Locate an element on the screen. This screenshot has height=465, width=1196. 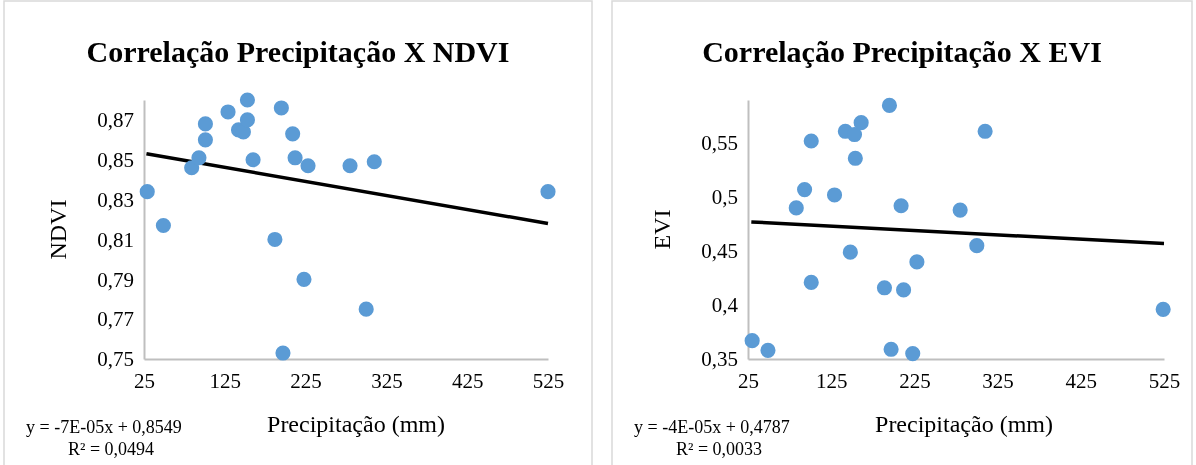
y-tick-label: 0,77 is located at coordinates (115, 319).